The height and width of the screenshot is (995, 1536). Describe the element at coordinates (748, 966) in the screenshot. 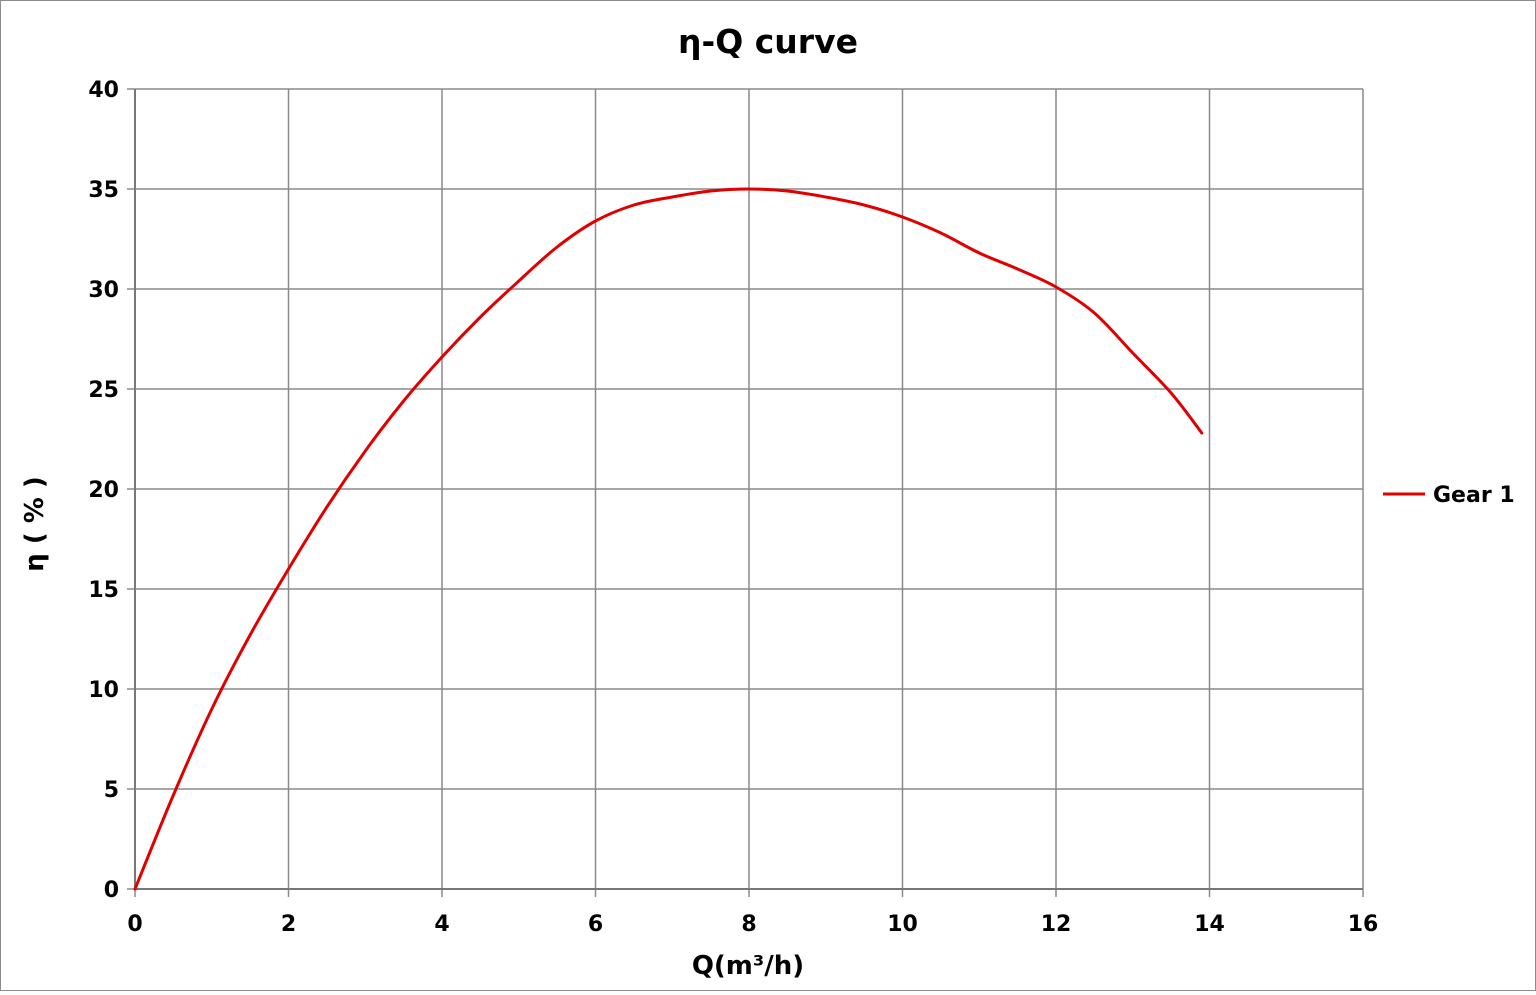

I see `x-axis-title: Q(m³/h)` at that location.